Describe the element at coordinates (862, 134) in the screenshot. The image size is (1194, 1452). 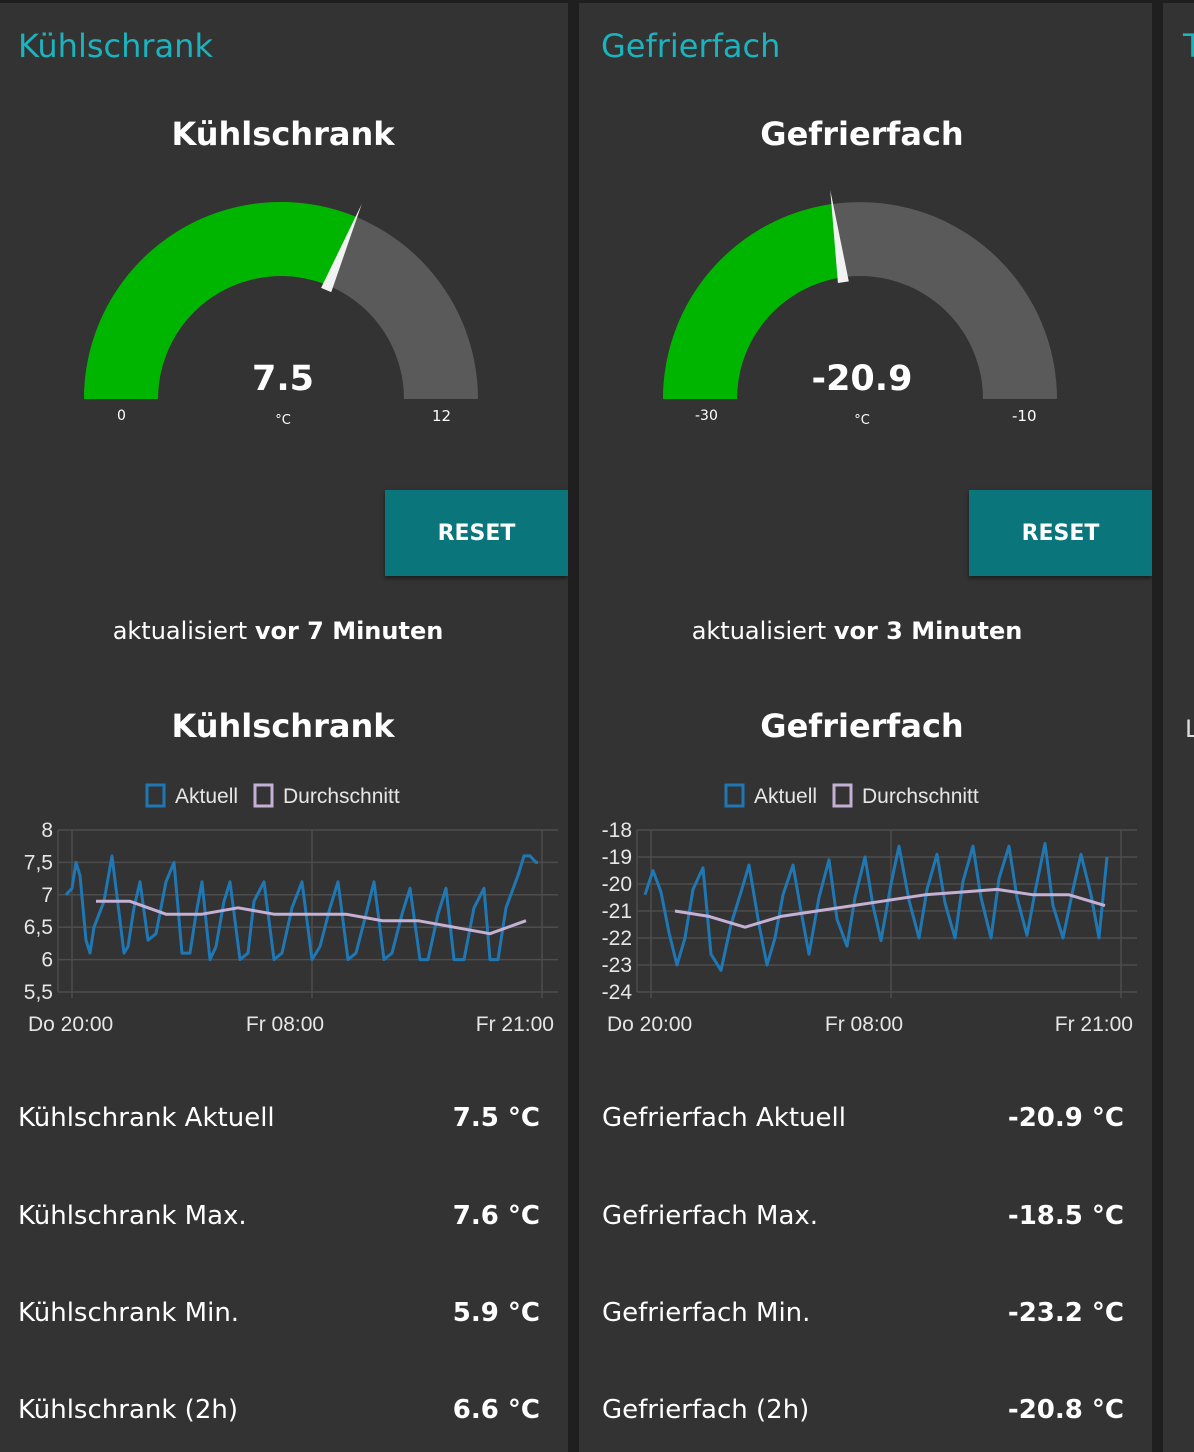
I see `gauge-title: Gefrierfach` at that location.